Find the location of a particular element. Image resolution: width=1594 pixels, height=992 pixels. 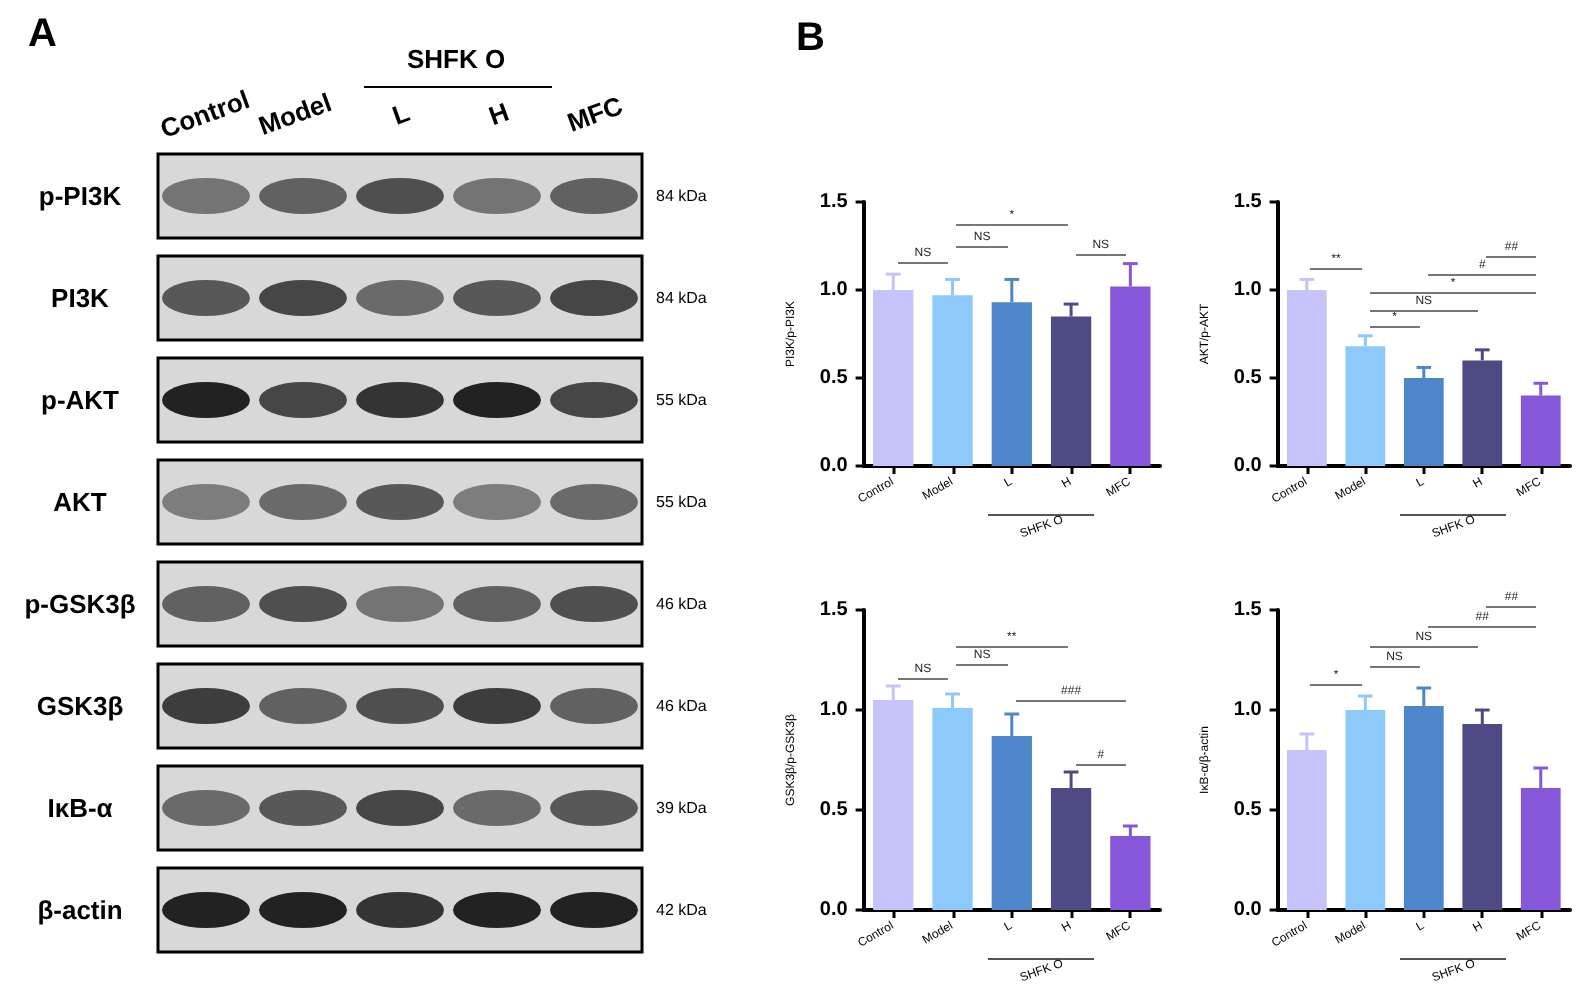

text: β-actin is located at coordinates (80, 910).